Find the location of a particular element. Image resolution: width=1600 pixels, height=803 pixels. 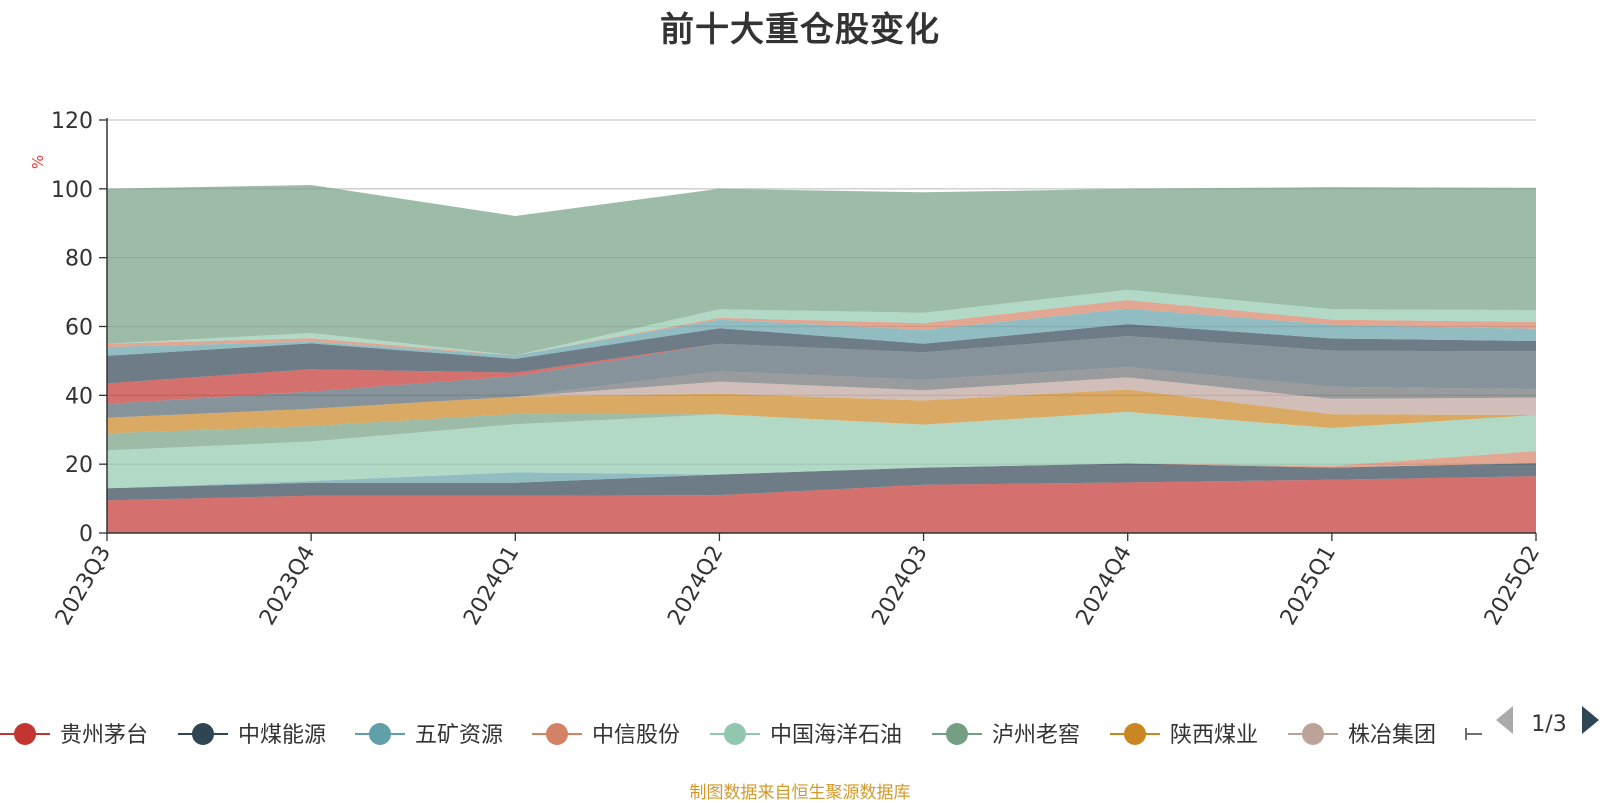

y-tick-label: 20 is located at coordinates (79, 465).